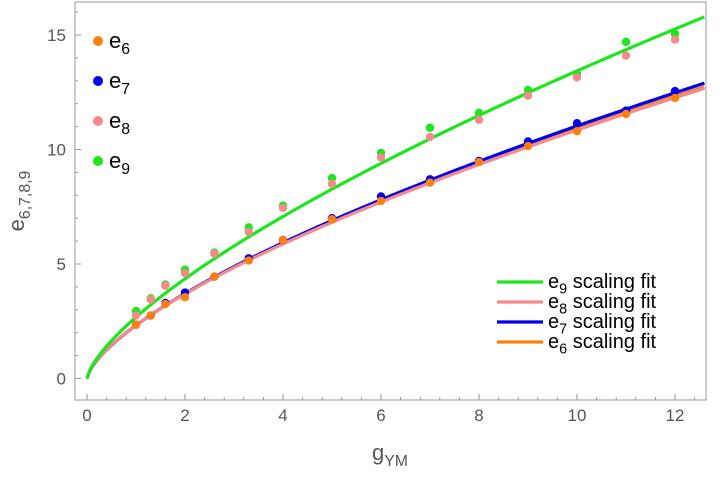 The height and width of the screenshot is (479, 720). What do you see at coordinates (119, 163) in the screenshot?
I see `legend-label-e9: e9` at bounding box center [119, 163].